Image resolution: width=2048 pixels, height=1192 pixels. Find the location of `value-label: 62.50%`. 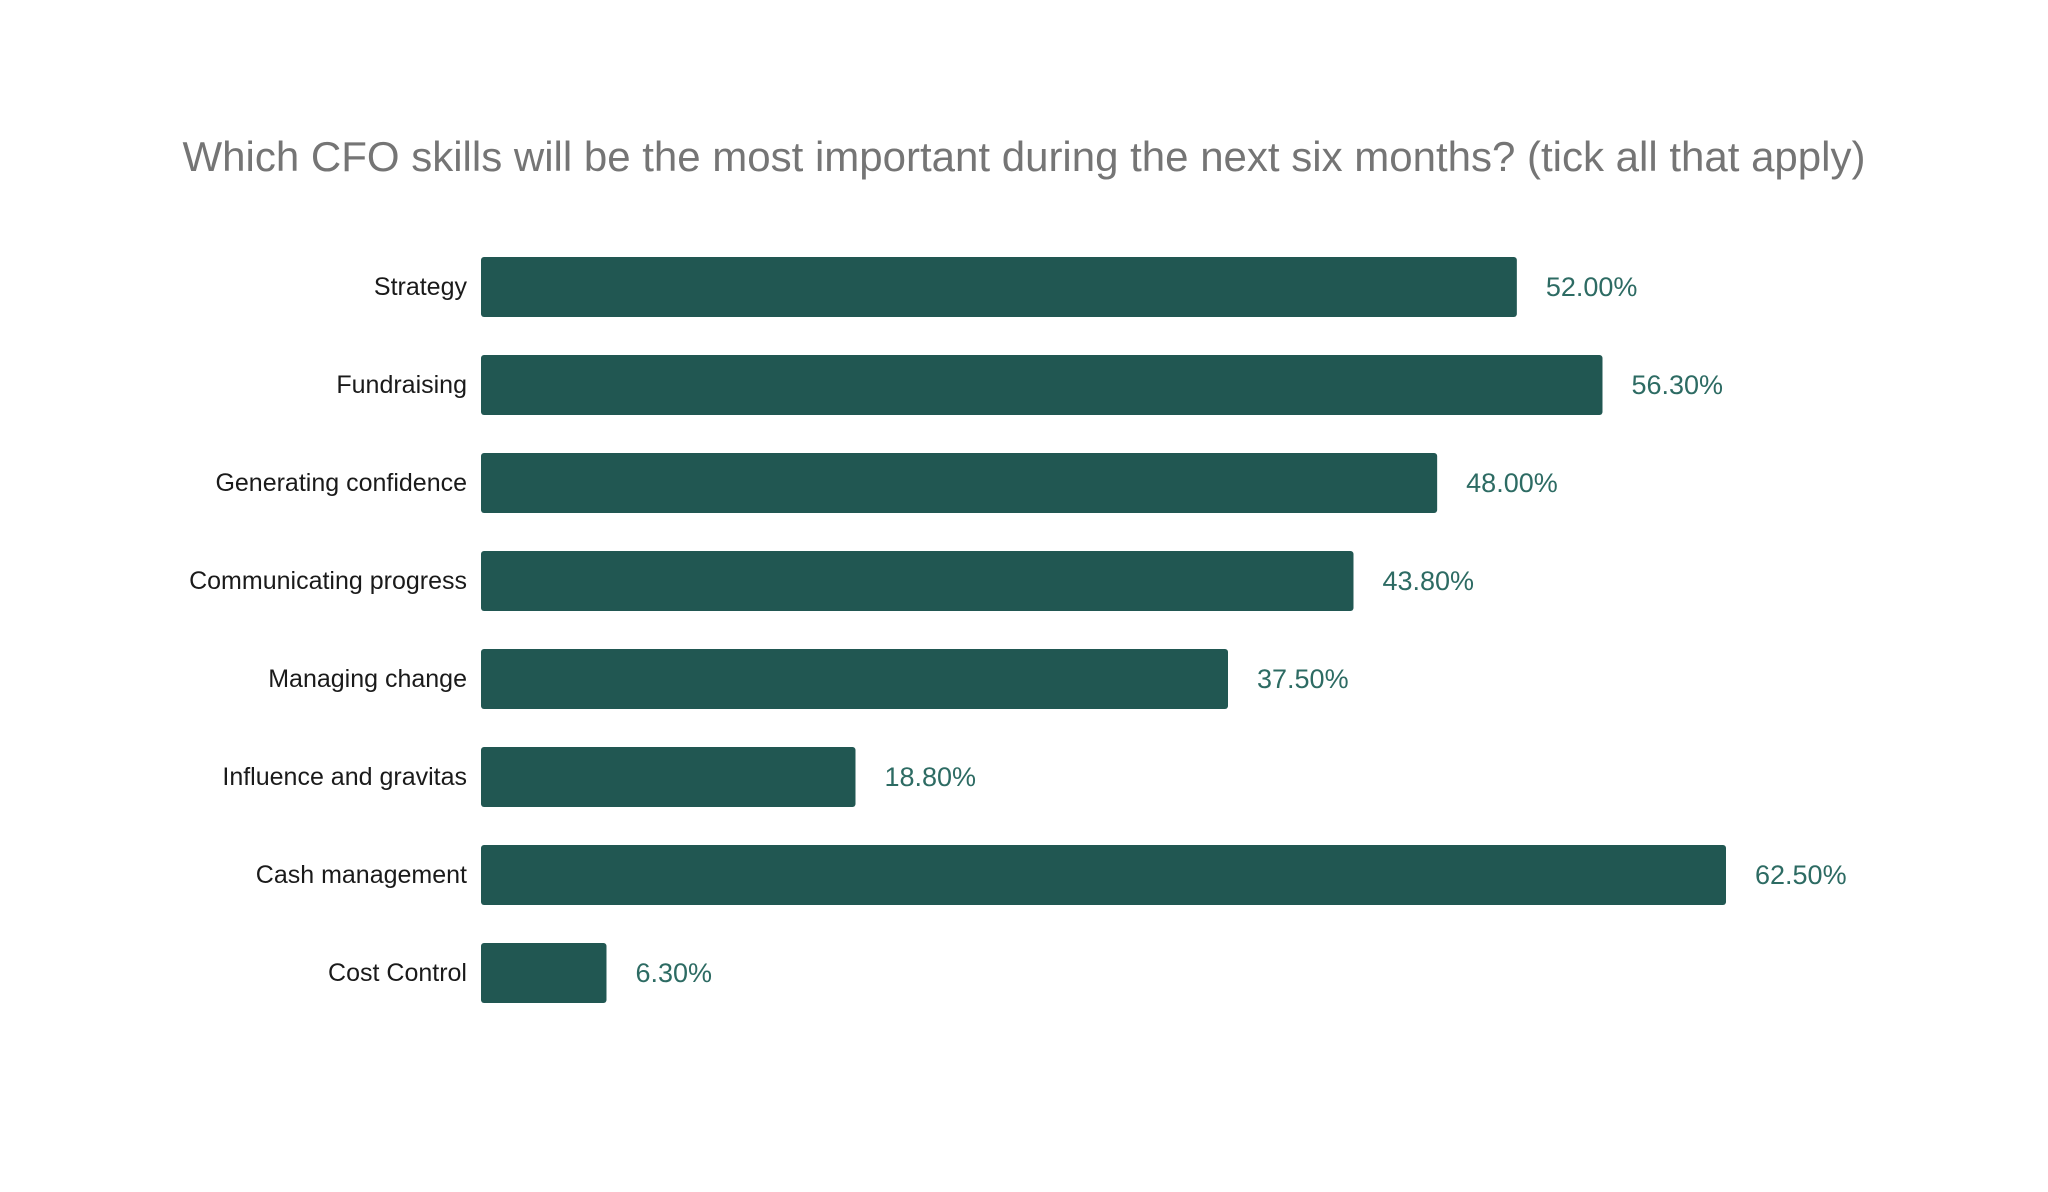

value-label: 62.50% is located at coordinates (1801, 875).